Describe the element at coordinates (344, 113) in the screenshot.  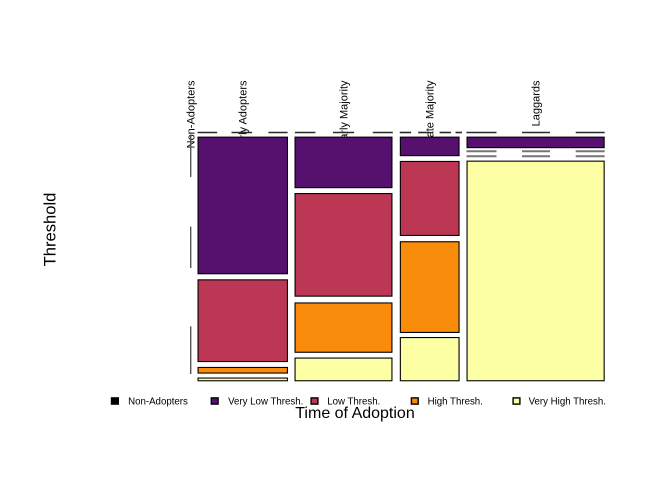
I see `svg-text: Early Majority` at that location.